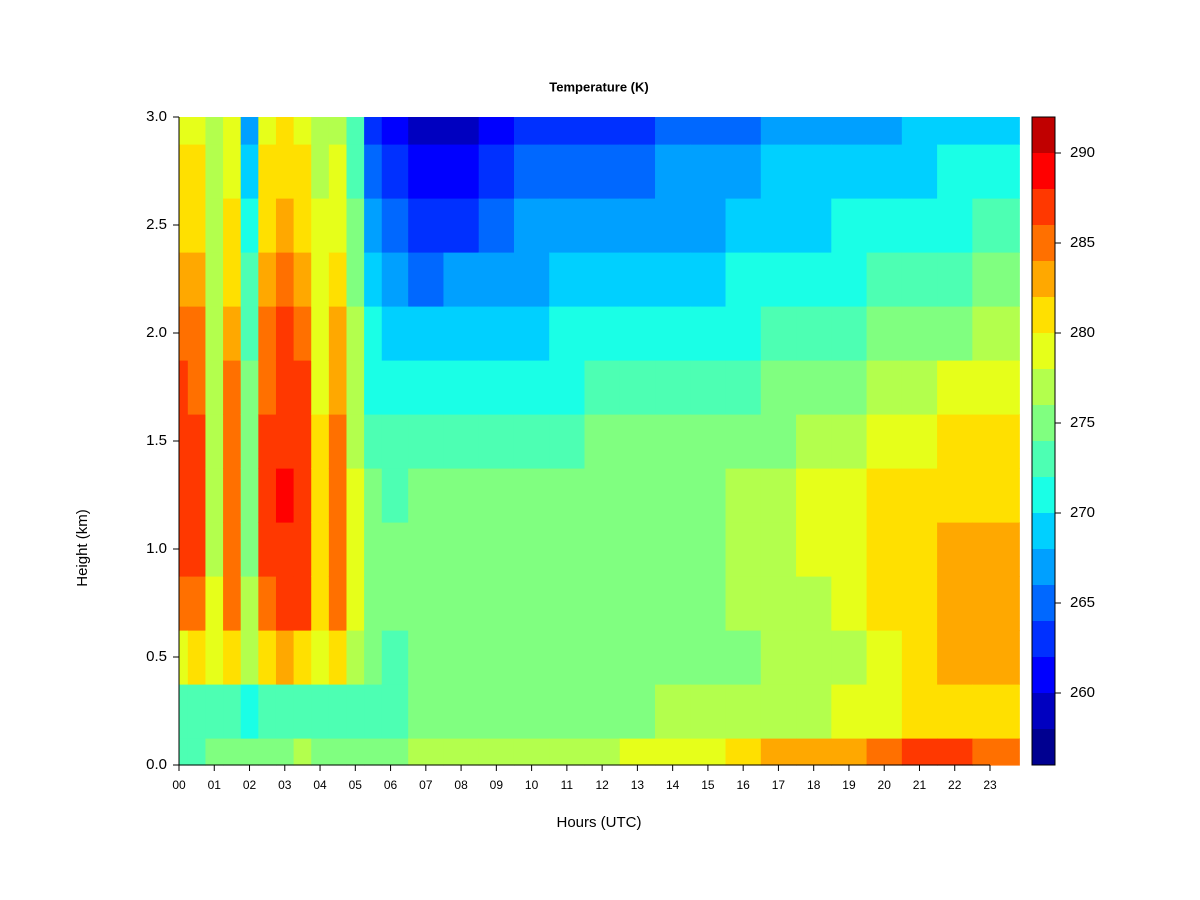  Describe the element at coordinates (497, 785) in the screenshot. I see `x-tick-label: 09` at that location.